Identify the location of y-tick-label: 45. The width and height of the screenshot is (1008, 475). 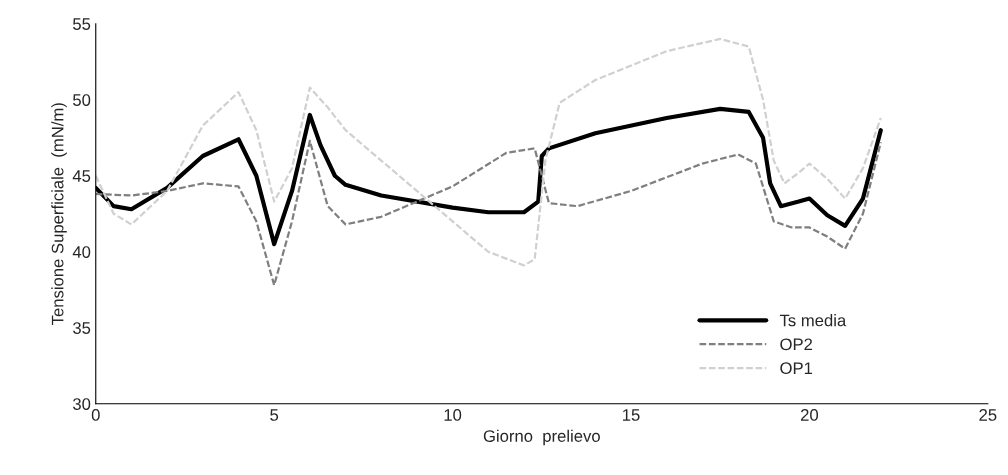
(81, 176).